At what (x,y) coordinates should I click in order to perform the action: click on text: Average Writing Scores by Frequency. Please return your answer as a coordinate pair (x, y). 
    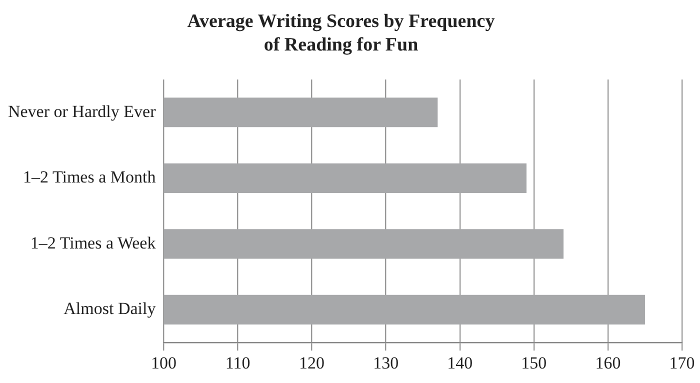
    Looking at the image, I should click on (341, 21).